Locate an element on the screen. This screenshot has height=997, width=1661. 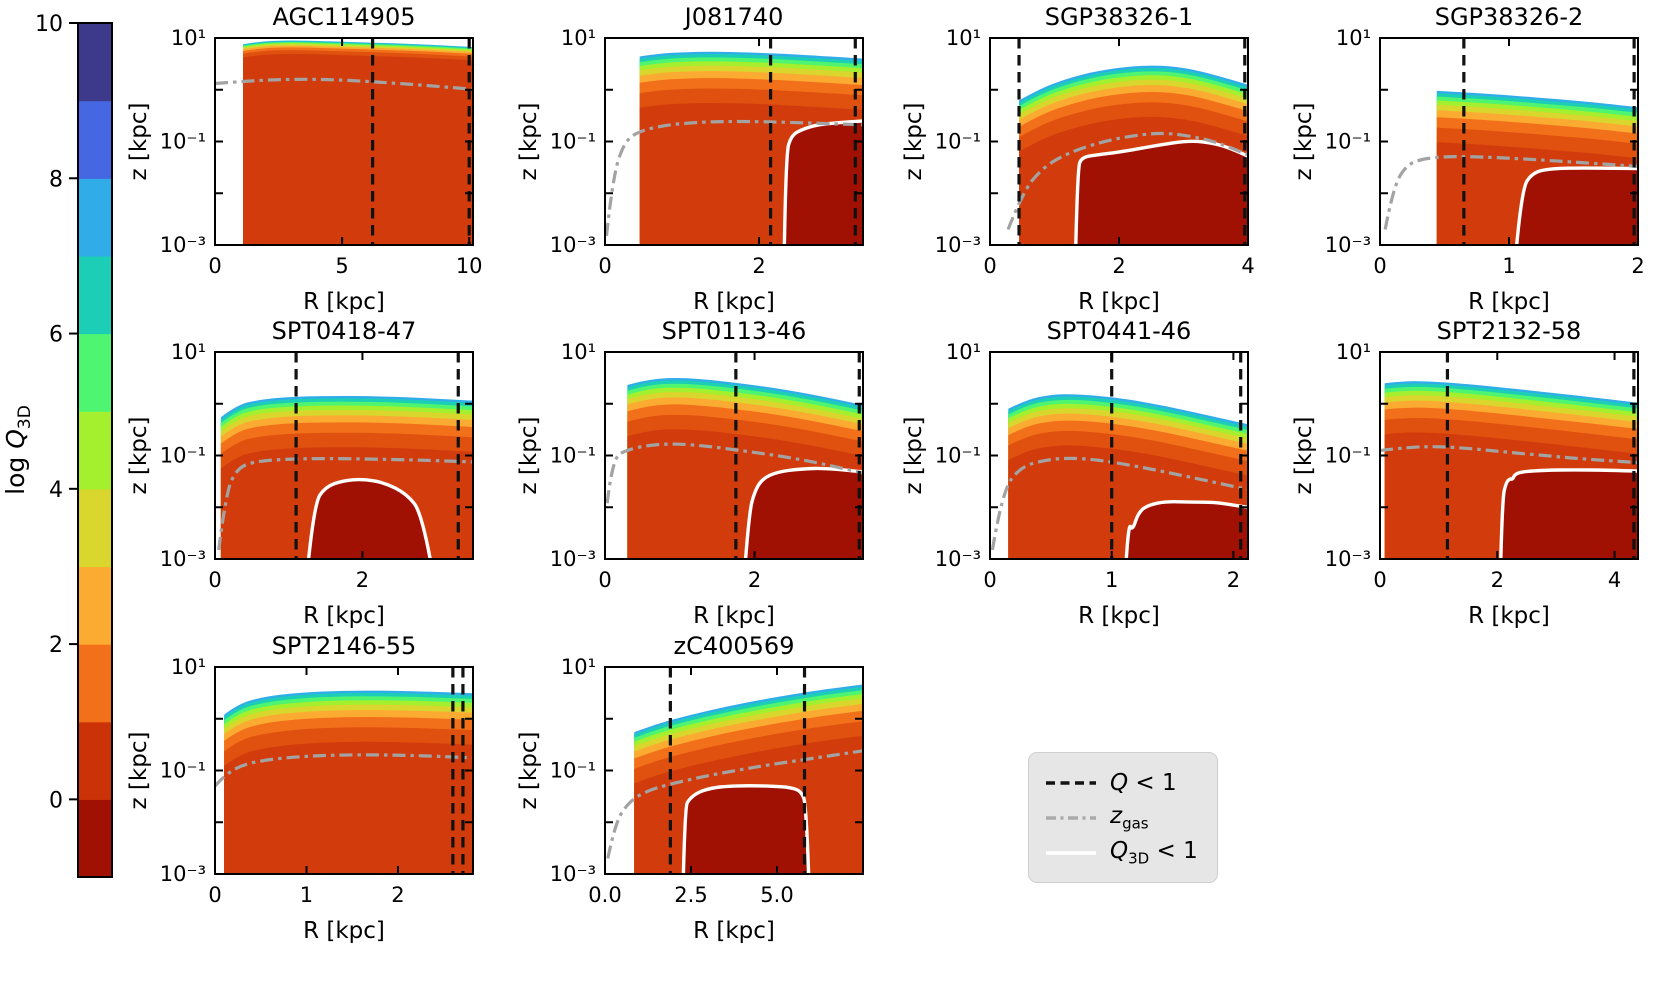
panel-SPT0441-46: 0 1 2 10¹ 10⁻¹ 10⁻³ SPT0441-46 R [kpc] z [kpc] is located at coordinates (1079, 475).